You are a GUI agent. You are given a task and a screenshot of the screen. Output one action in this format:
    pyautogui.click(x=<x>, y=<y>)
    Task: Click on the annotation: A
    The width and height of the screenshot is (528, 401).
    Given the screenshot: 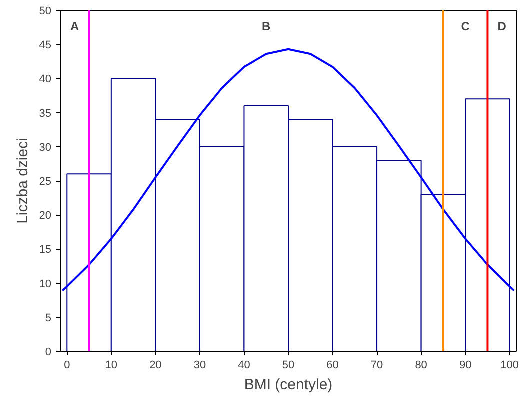 What is the action you would take?
    pyautogui.click(x=75, y=27)
    